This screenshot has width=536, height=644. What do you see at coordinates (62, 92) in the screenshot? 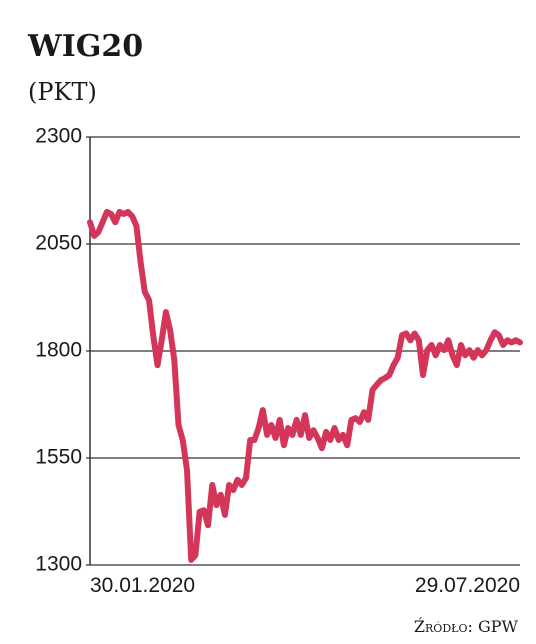
I see `chart-subtitle: (PKT)` at bounding box center [62, 92].